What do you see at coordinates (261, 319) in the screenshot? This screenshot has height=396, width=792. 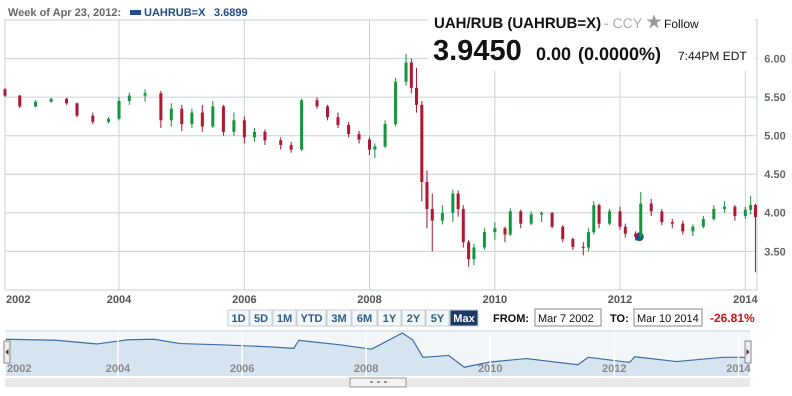 I see `text: 5D` at bounding box center [261, 319].